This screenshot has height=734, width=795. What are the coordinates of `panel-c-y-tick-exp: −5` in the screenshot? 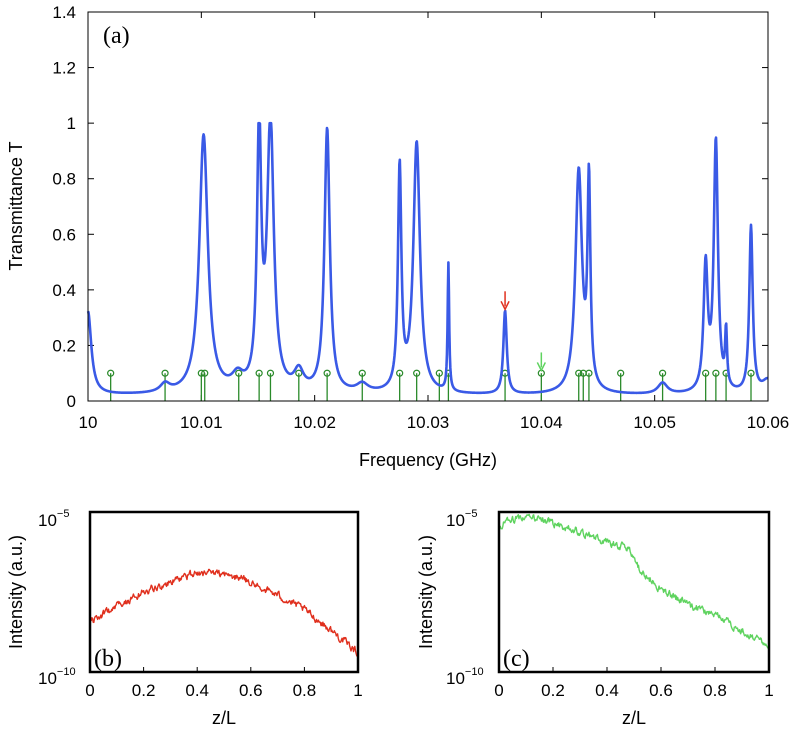 It's located at (471, 514).